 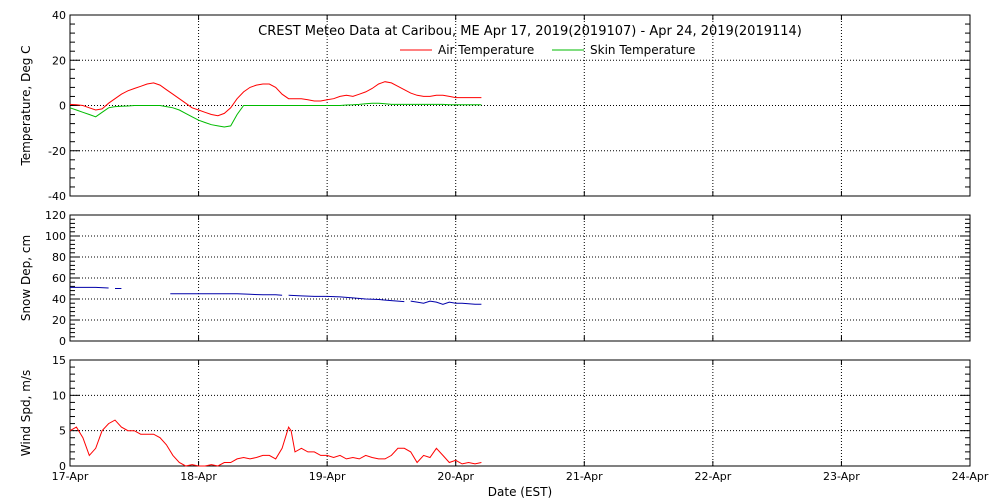 What do you see at coordinates (59, 15) in the screenshot?
I see `temperature-y-tick-label: 40` at bounding box center [59, 15].